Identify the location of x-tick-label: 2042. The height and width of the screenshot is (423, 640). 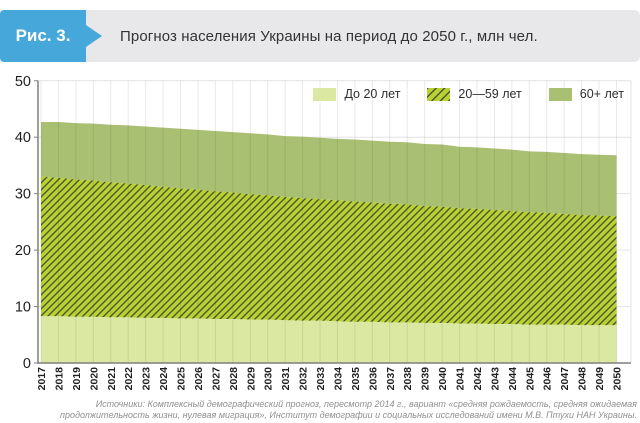
(478, 379).